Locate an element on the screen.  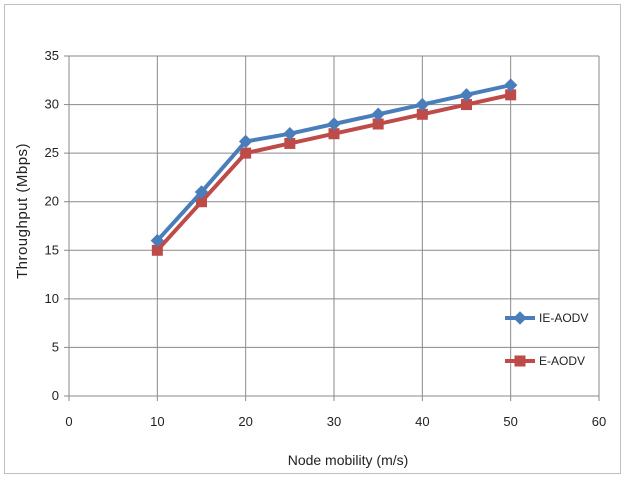
legend-swatch-marker-e-aodv is located at coordinates (520, 361).